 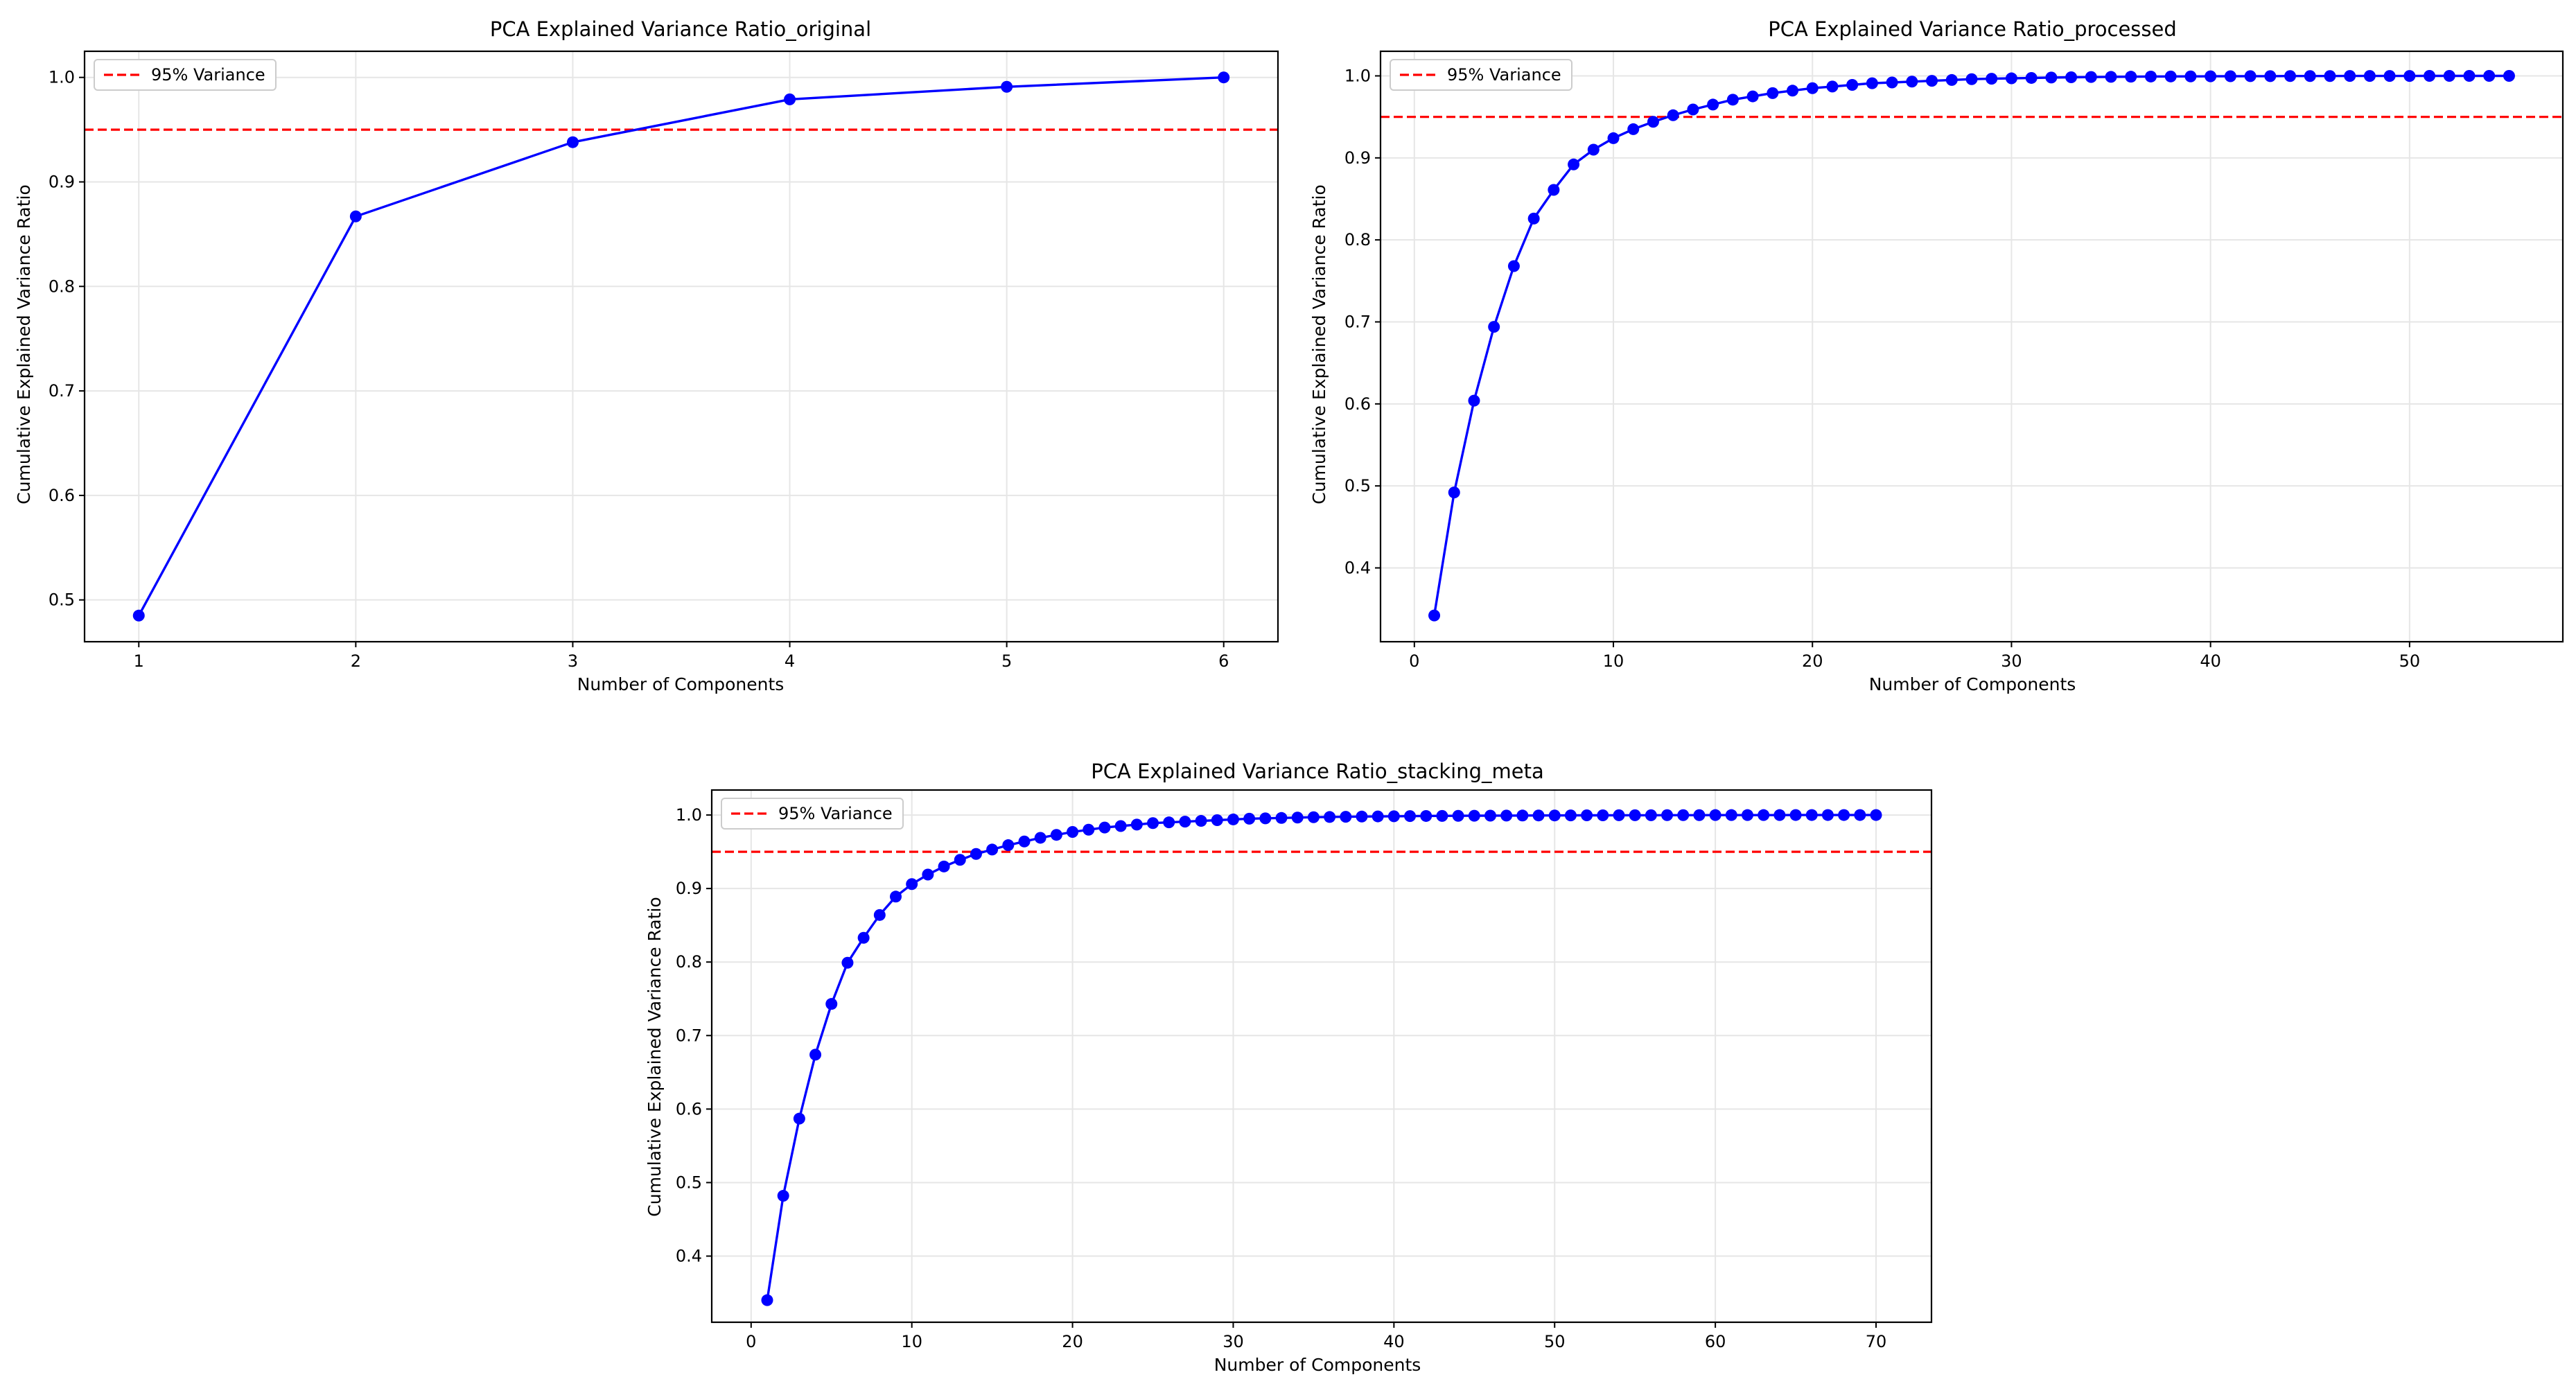 What do you see at coordinates (1812, 661) in the screenshot?
I see `x-tick-label: 20` at bounding box center [1812, 661].